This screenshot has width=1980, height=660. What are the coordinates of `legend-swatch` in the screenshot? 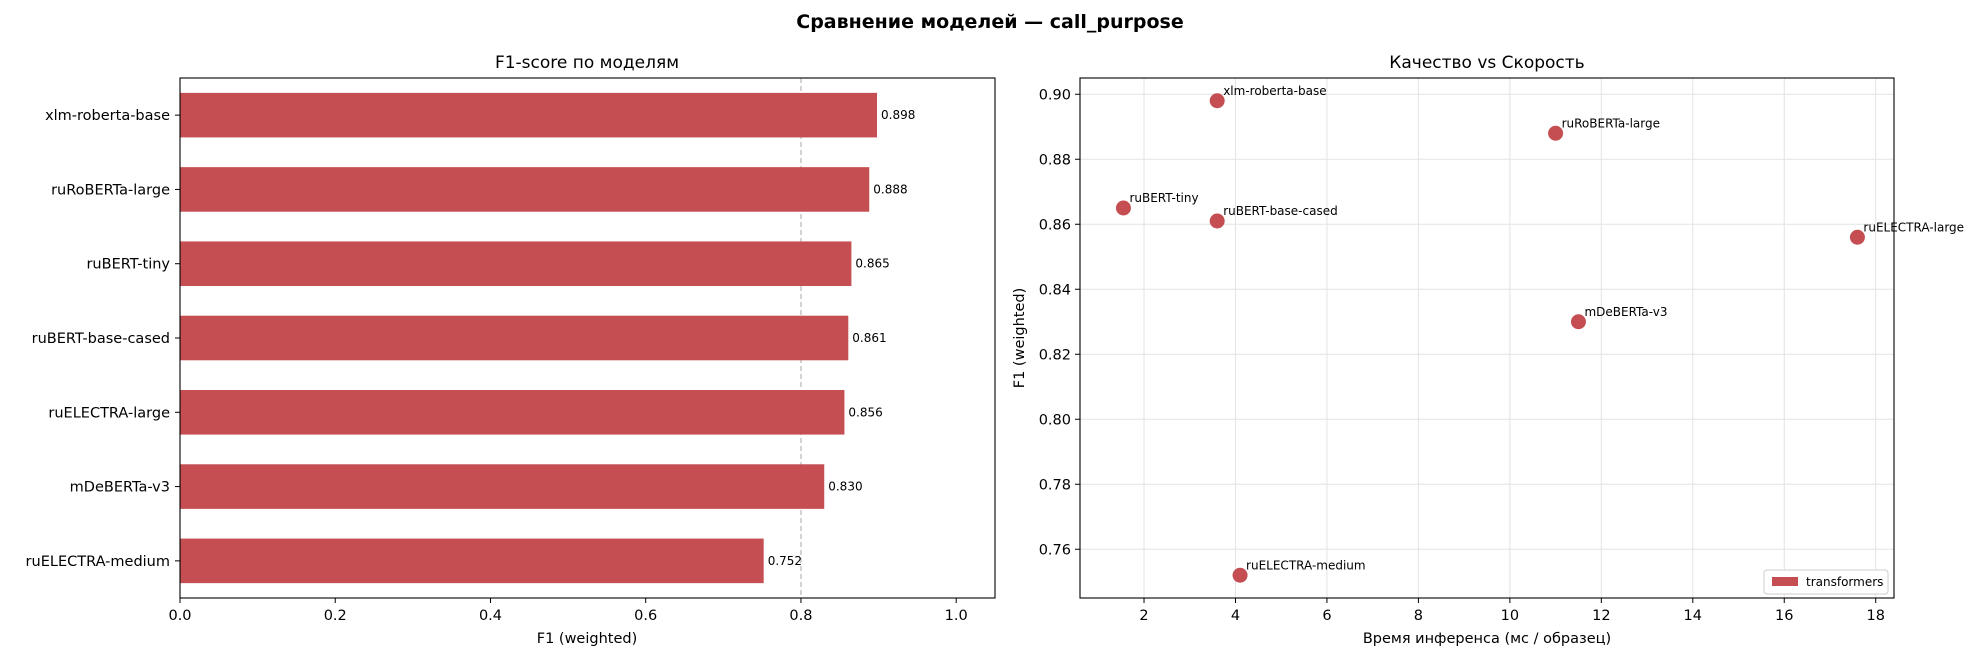 It's located at (1785, 581).